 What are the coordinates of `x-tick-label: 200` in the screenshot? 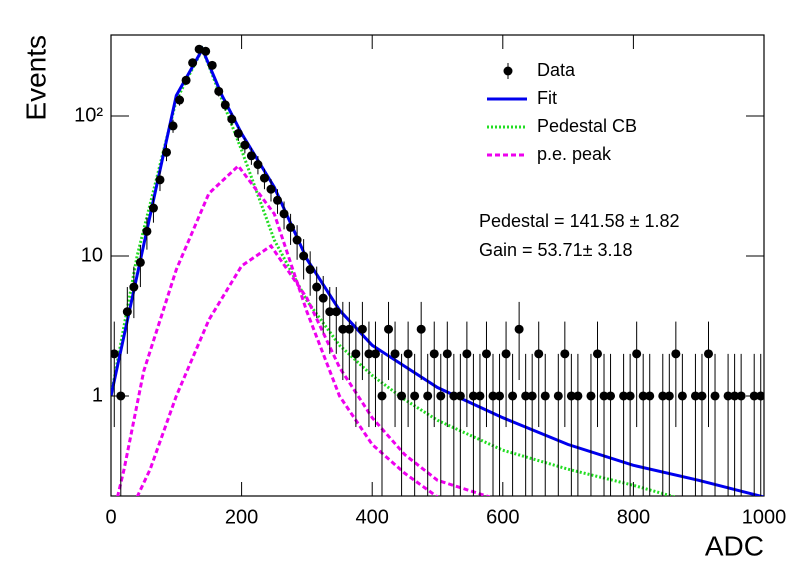 It's located at (241, 517).